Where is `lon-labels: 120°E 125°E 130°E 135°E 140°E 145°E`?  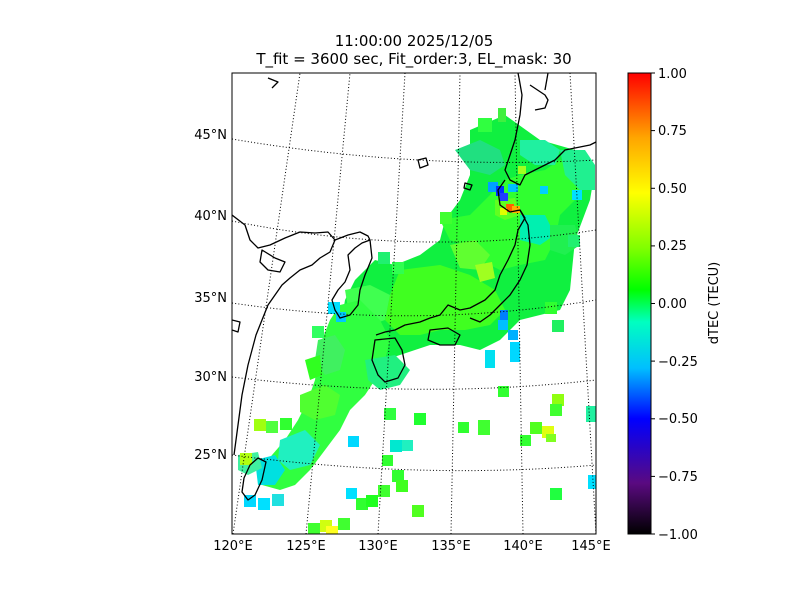
lon-labels: 120°E 125°E 130°E 135°E 140°E 145°E is located at coordinates (412, 546).